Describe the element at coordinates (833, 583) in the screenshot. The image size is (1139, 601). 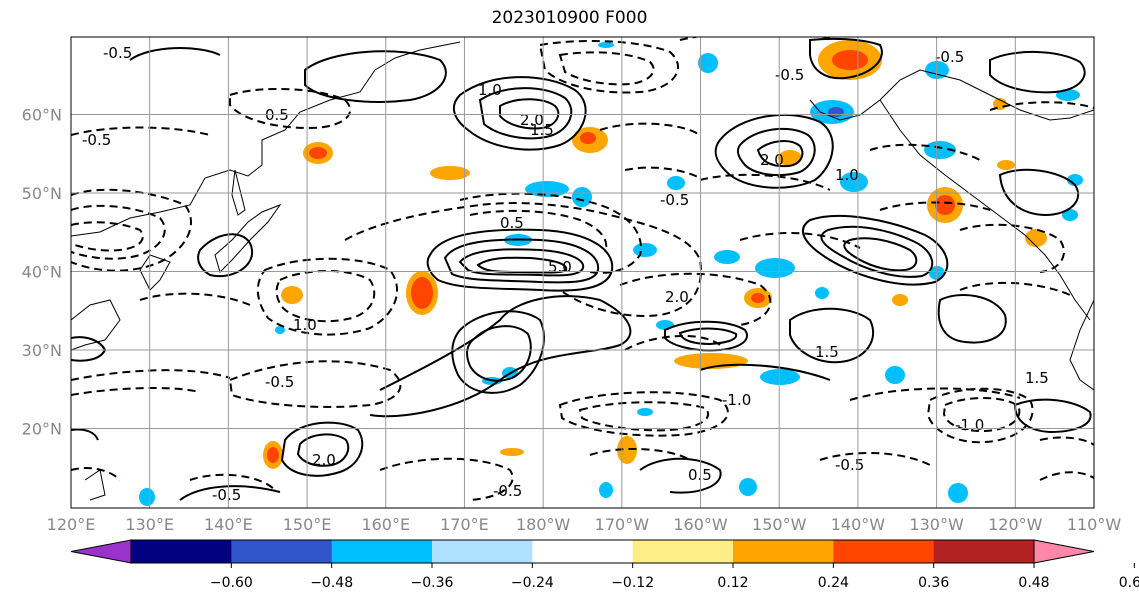
I see `colorbar-tick-label: 0.24` at that location.